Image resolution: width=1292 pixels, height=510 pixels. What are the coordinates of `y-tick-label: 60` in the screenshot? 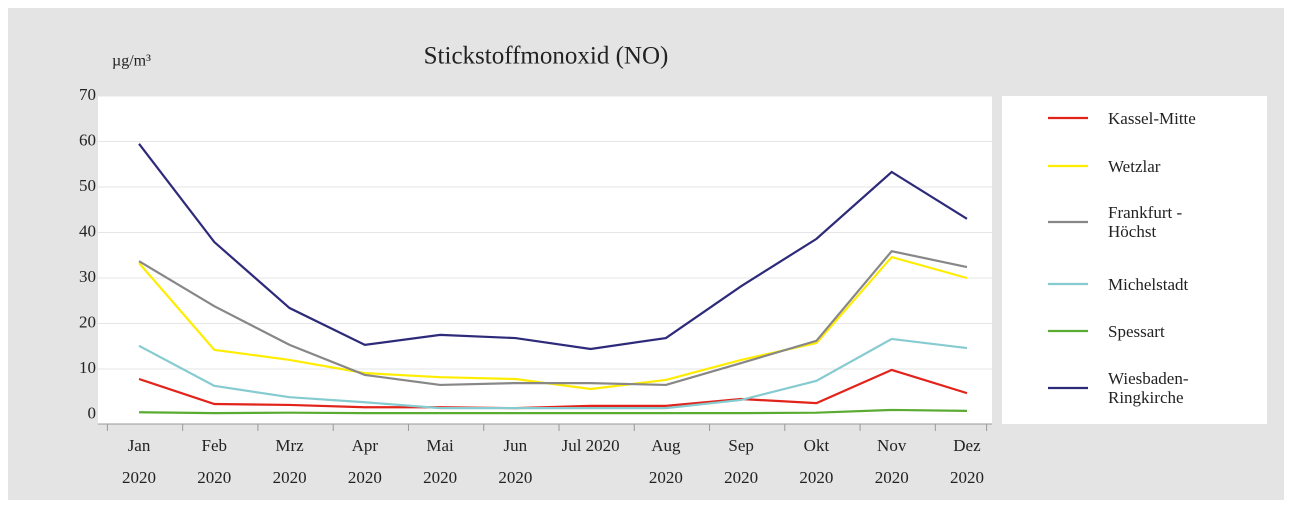 It's located at (87, 139).